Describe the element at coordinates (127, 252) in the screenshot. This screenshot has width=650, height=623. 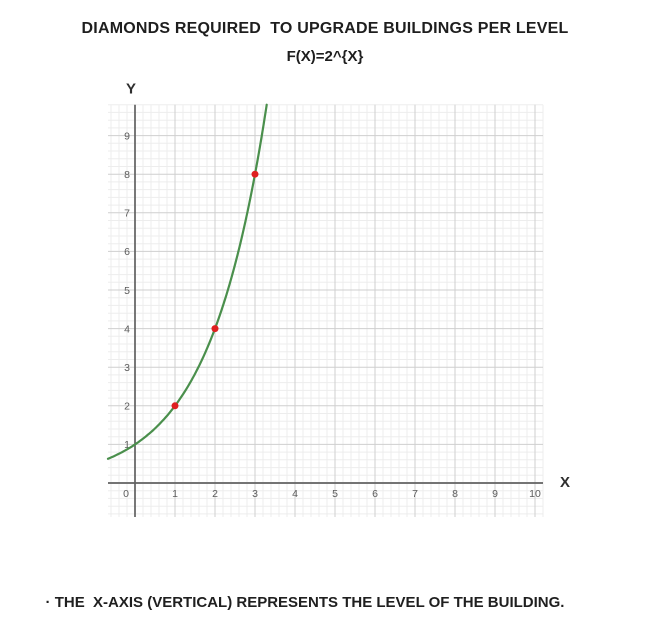
I see `y-tick-label: 6` at that location.